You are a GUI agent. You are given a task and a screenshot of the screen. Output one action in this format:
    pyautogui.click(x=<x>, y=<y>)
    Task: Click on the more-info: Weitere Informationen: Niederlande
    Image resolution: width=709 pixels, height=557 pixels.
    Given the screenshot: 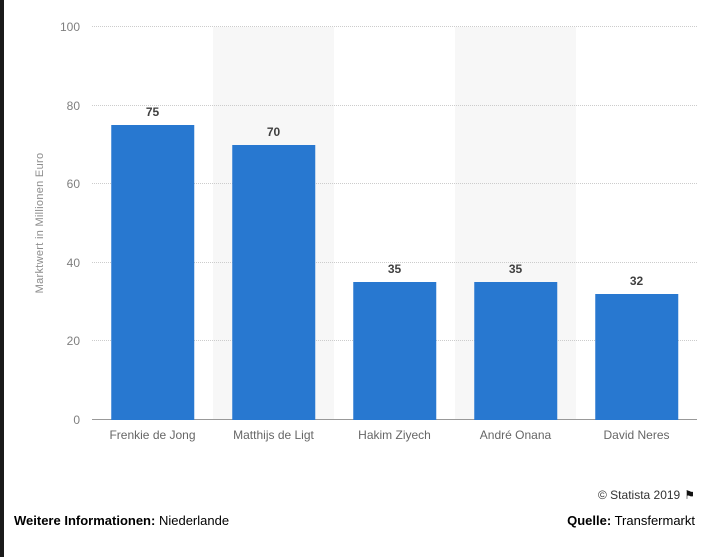 What is the action you would take?
    pyautogui.click(x=121, y=520)
    